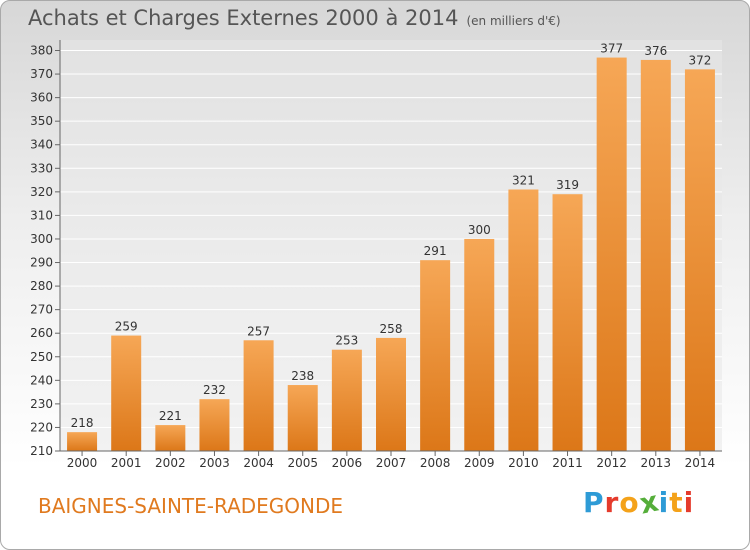 Image resolution: width=750 pixels, height=550 pixels. I want to click on value-label-2007: 258, so click(391, 329).